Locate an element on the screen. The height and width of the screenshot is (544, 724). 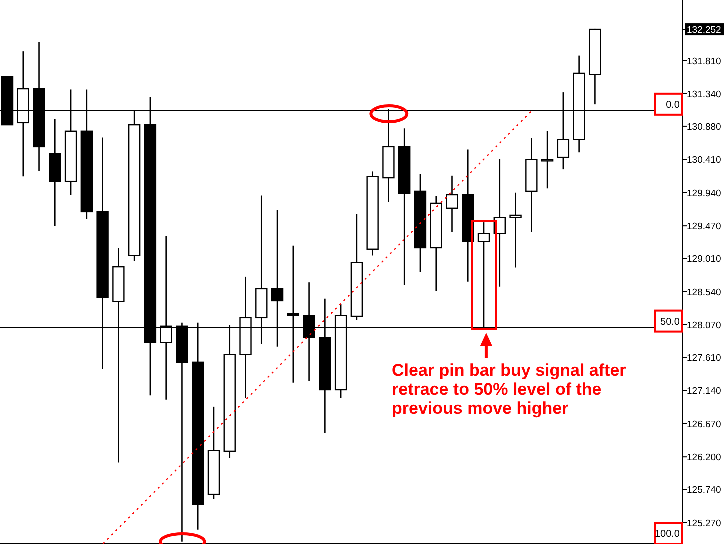
annotation: Clear pin bar buy signal after retrace to 50% level of the previous move higher is located at coordinates (510, 389).